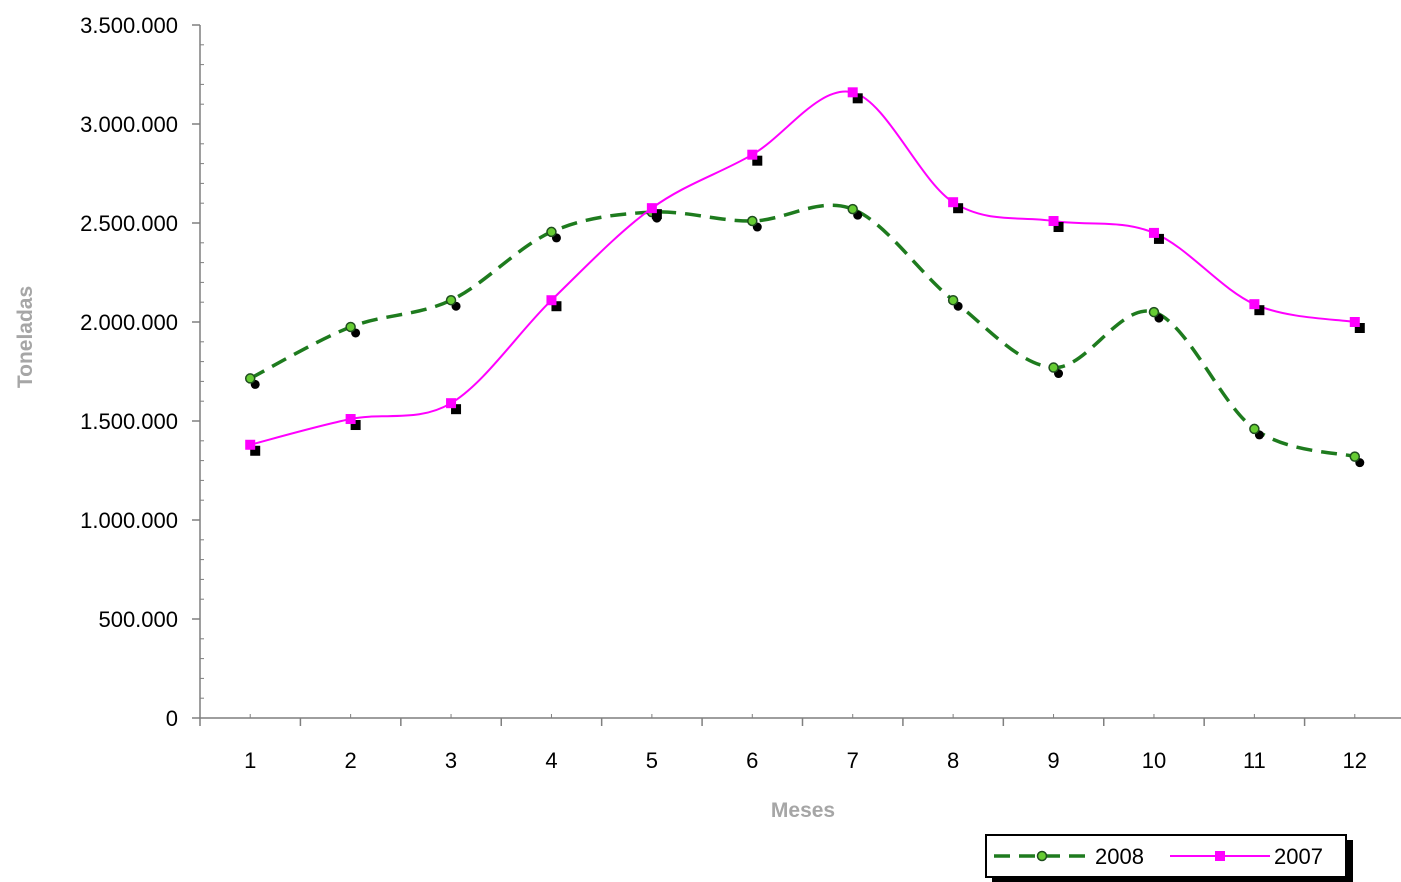 Image resolution: width=1401 pixels, height=882 pixels. What do you see at coordinates (1246, 856) in the screenshot?
I see `legend-item-2007: 2007` at bounding box center [1246, 856].